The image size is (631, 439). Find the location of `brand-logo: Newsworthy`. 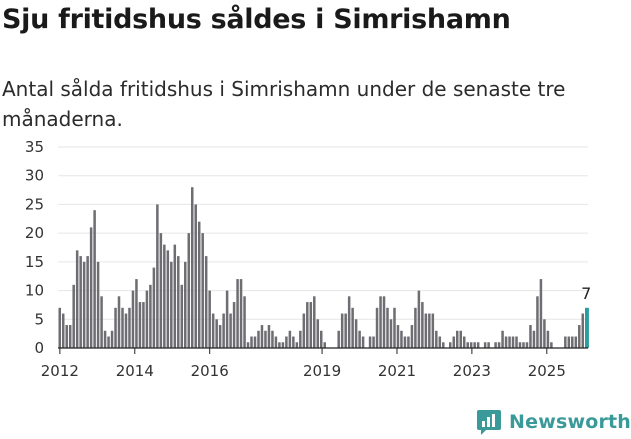

brand-logo: Newsworthy is located at coordinates (553, 422).